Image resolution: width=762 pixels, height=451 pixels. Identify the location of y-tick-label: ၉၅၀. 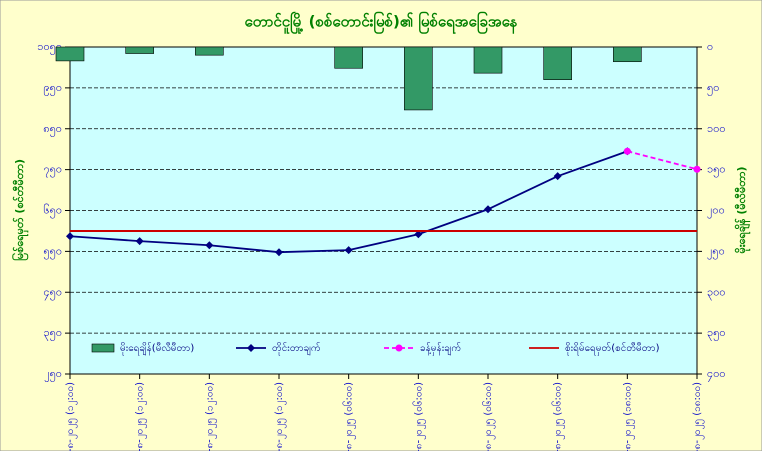
(52, 88).